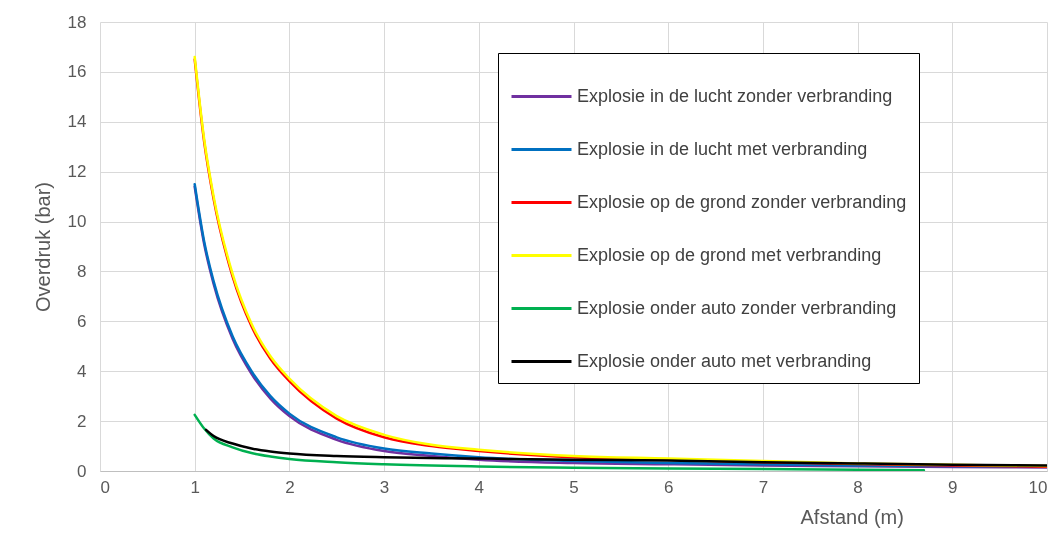 Image resolution: width=1061 pixels, height=538 pixels. I want to click on x-tick-label: 9, so click(953, 487).